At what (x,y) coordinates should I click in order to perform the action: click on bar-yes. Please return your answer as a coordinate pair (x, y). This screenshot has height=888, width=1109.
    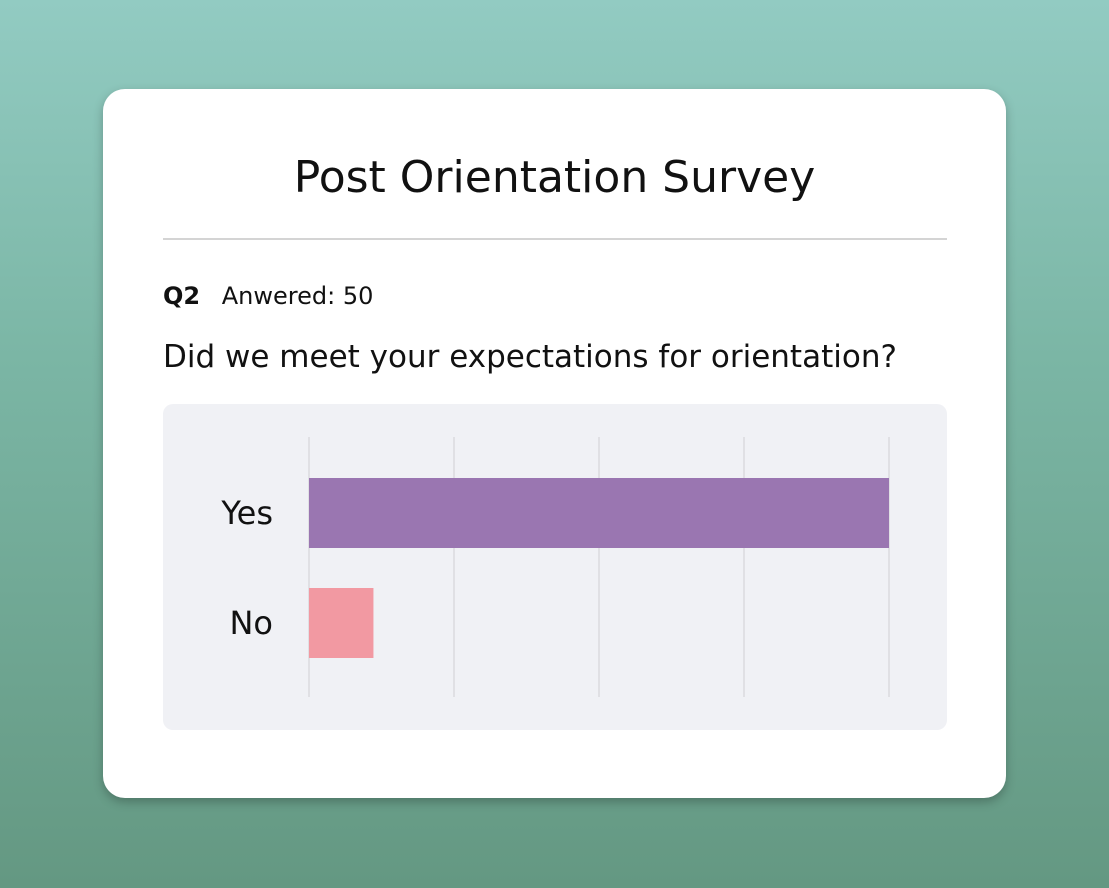
    Looking at the image, I should click on (599, 513).